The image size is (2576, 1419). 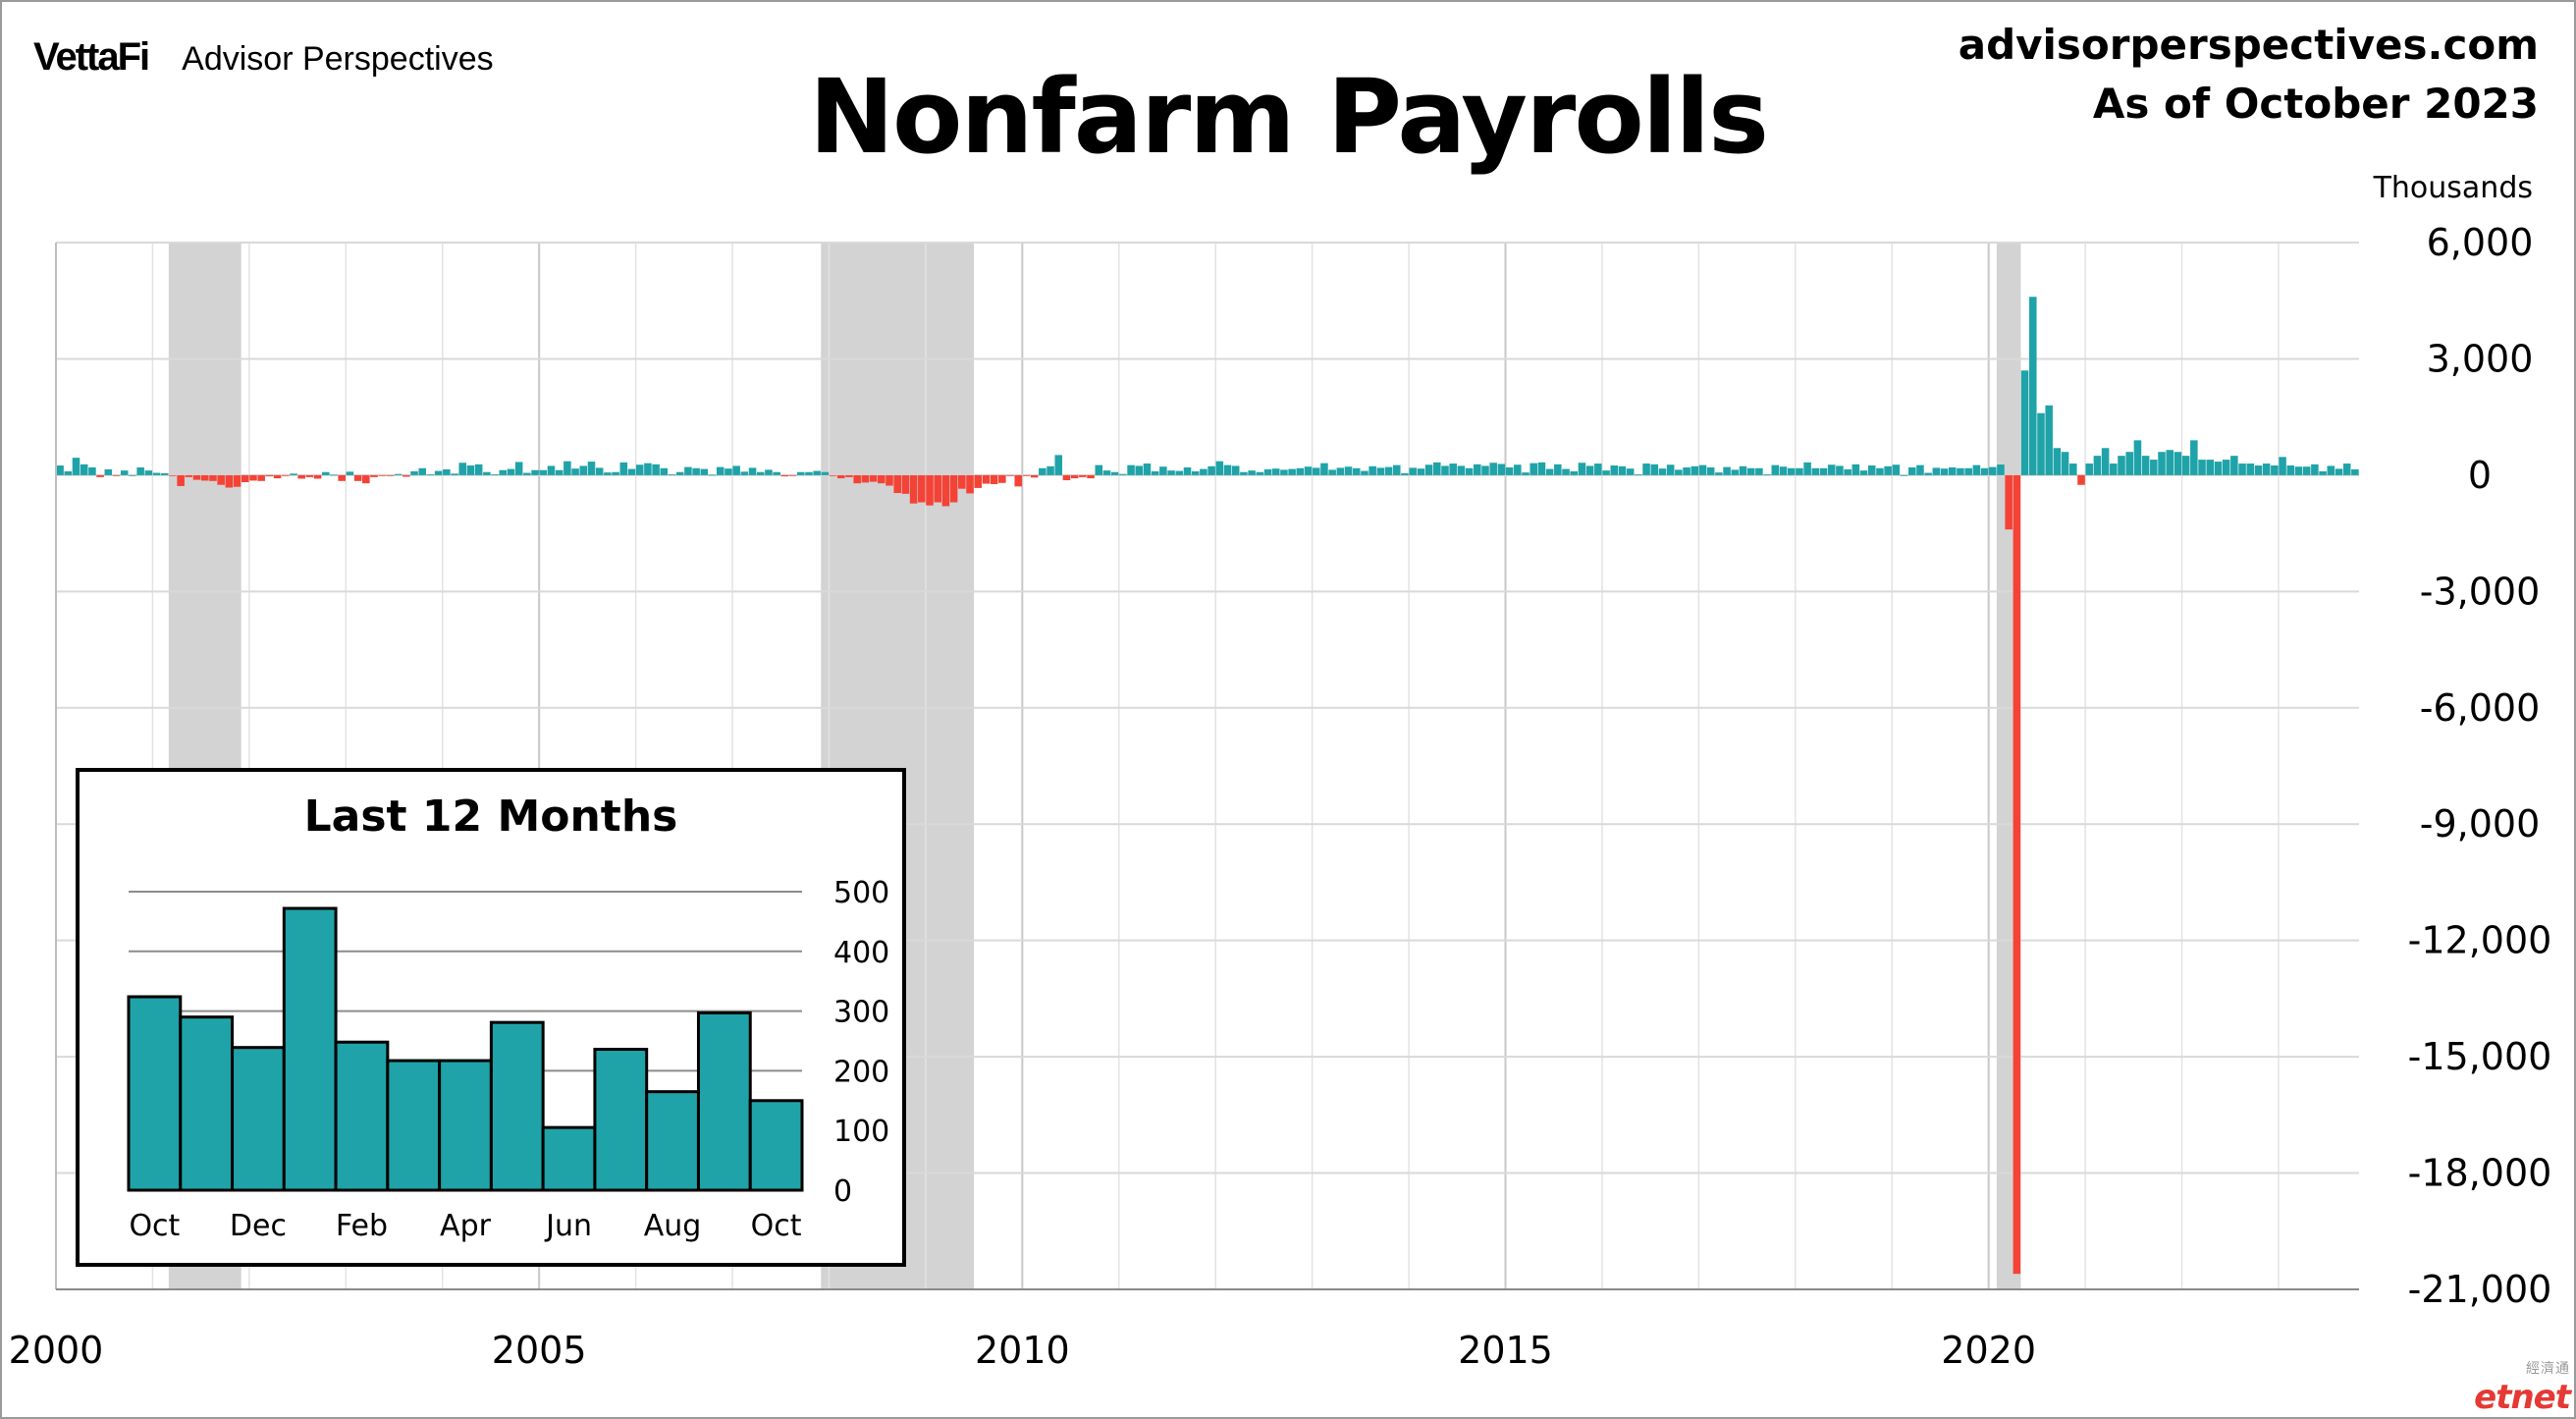 What do you see at coordinates (2248, 45) in the screenshot?
I see `site-url: advisorperspectives.com` at bounding box center [2248, 45].